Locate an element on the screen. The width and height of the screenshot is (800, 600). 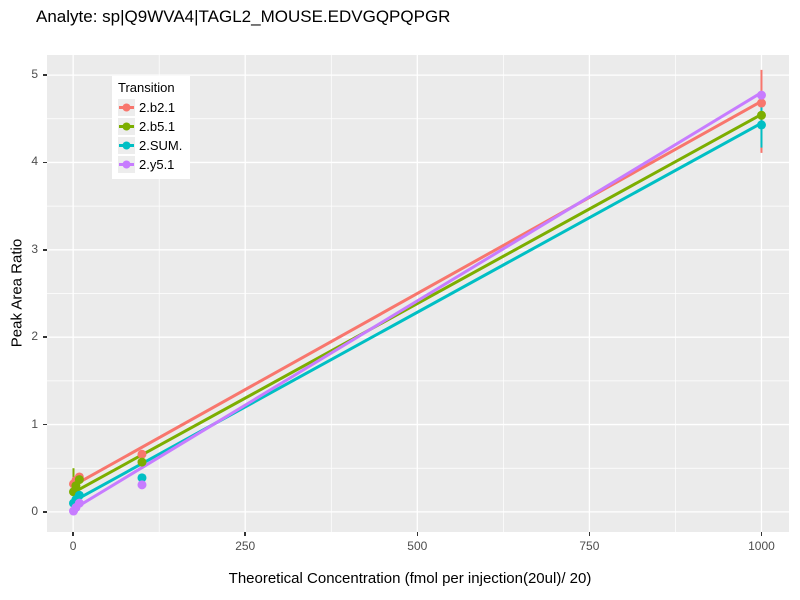
y-axis-label: Peak Area Ratio is located at coordinates (17, 293).